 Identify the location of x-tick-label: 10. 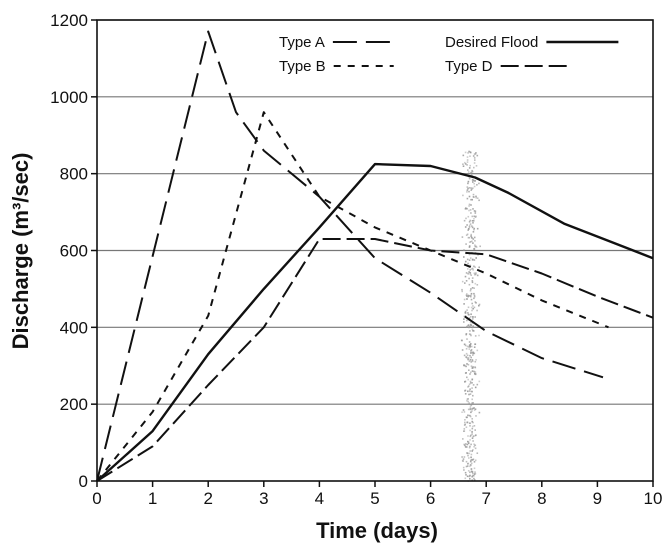
(653, 498).